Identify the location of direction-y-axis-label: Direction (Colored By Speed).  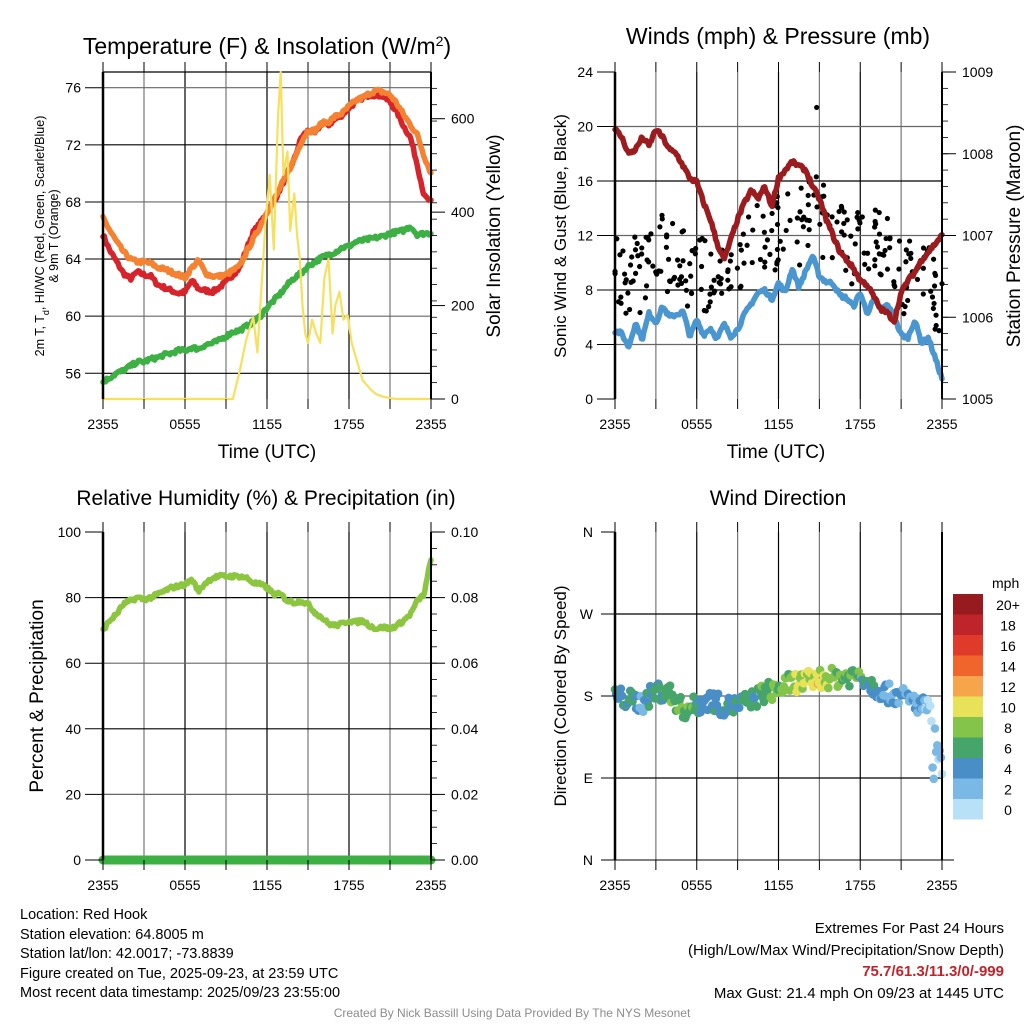
(560, 695).